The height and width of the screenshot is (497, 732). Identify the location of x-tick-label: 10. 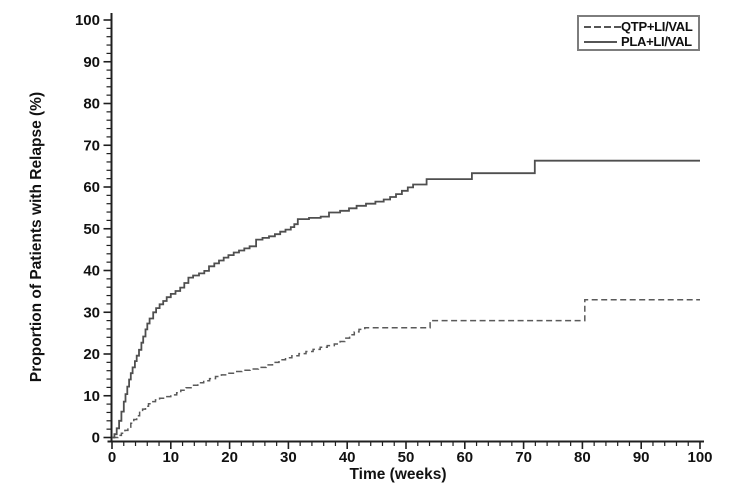
(170, 457).